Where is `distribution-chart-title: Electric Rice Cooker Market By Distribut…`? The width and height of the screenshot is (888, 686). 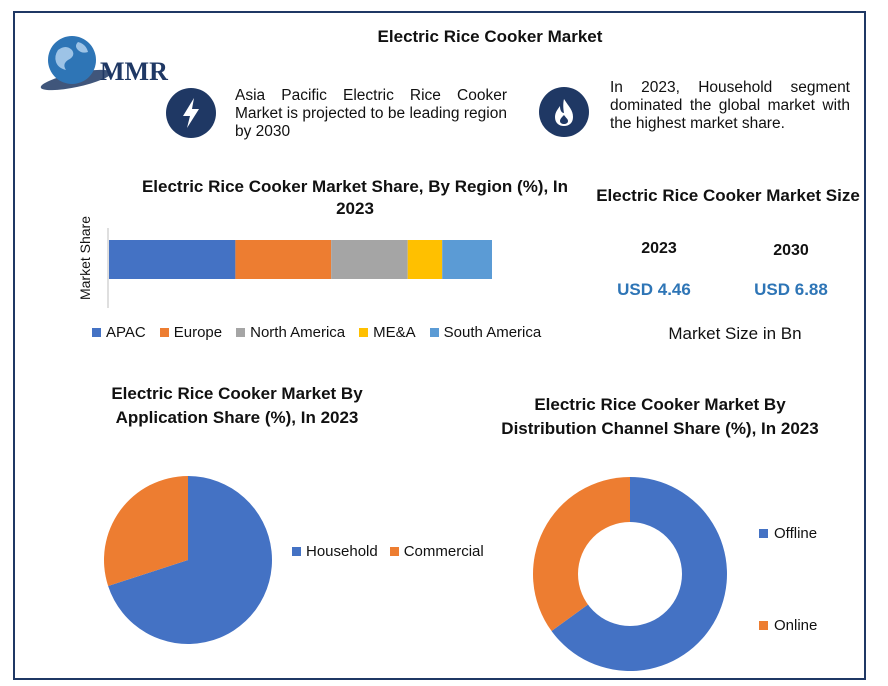
distribution-chart-title: Electric Rice Cooker Market By Distribut… is located at coordinates (660, 416).